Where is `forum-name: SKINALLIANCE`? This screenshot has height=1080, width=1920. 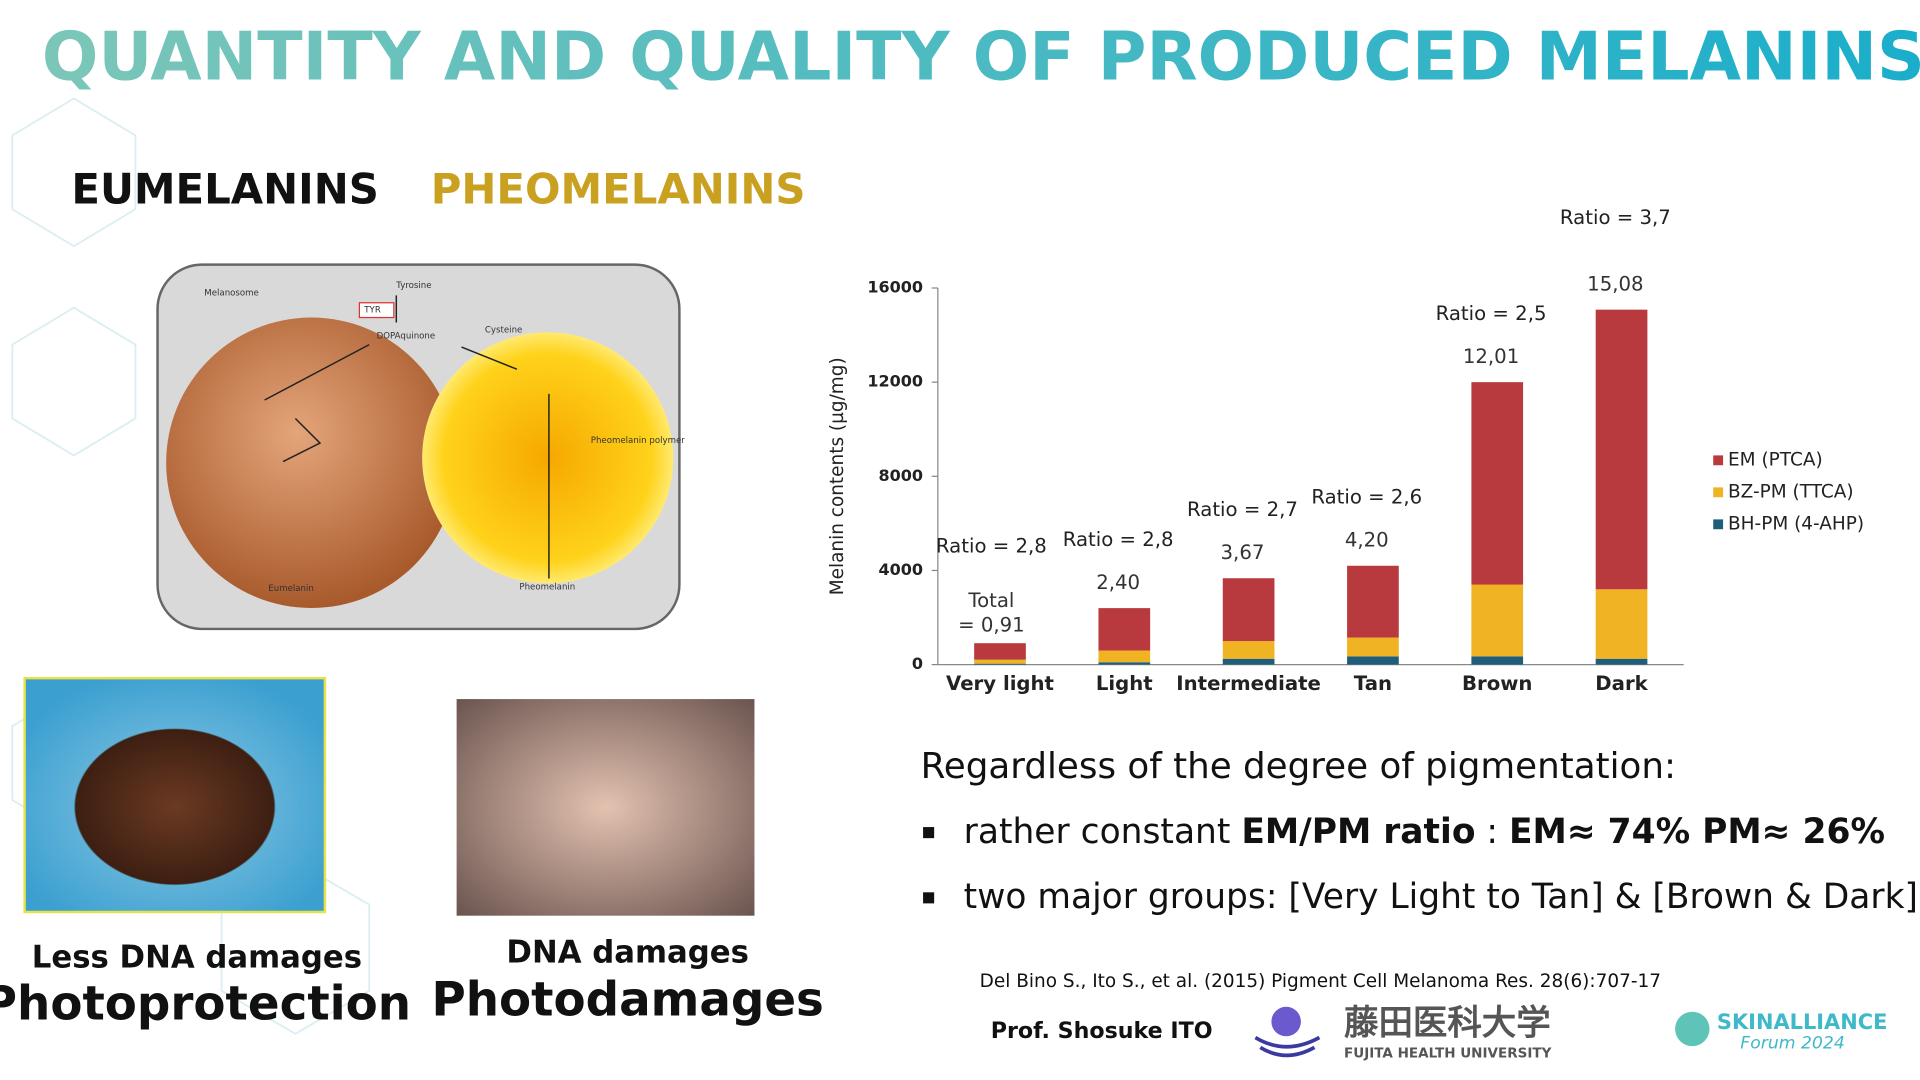
forum-name: SKINALLIANCE is located at coordinates (1802, 1022).